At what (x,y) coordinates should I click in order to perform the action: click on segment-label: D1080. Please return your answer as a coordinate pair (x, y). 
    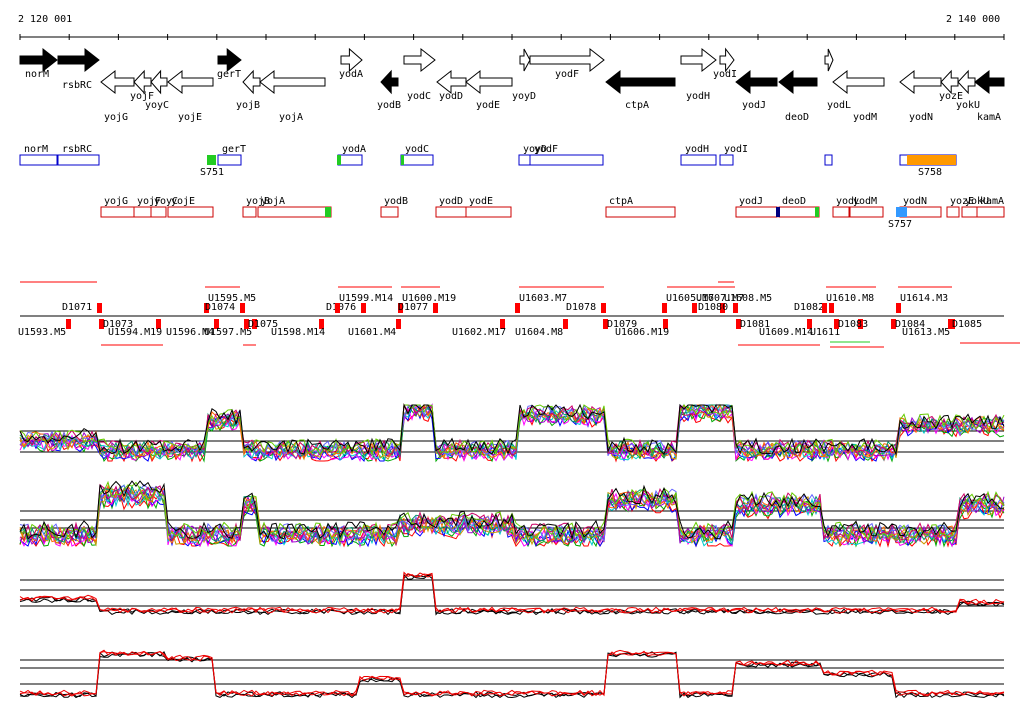
    Looking at the image, I should click on (713, 307).